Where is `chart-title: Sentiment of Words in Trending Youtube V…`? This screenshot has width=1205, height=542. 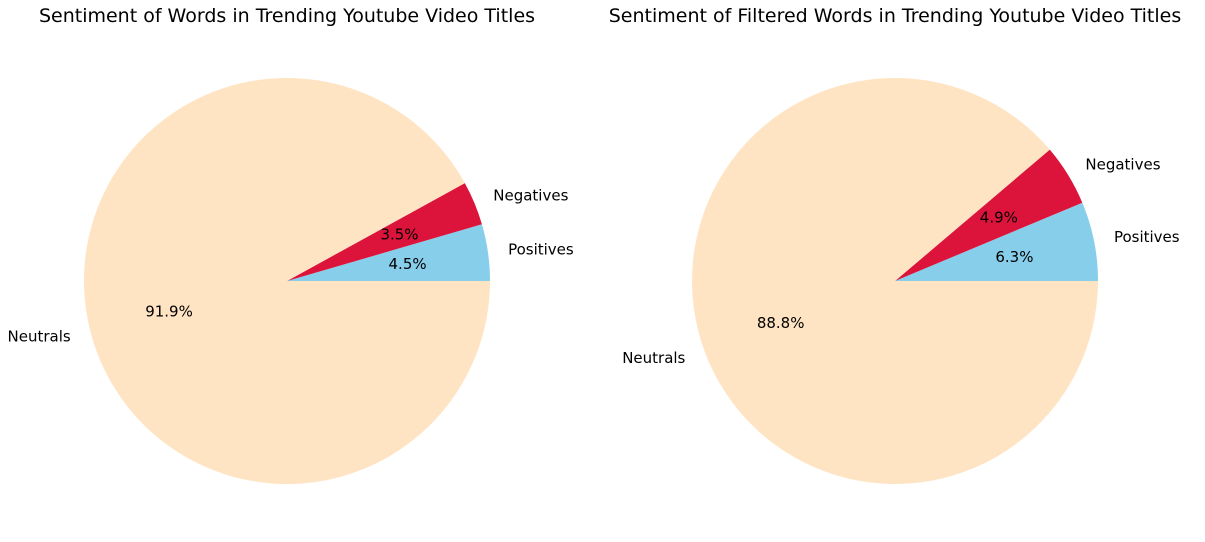 chart-title: Sentiment of Words in Trending Youtube V… is located at coordinates (287, 16).